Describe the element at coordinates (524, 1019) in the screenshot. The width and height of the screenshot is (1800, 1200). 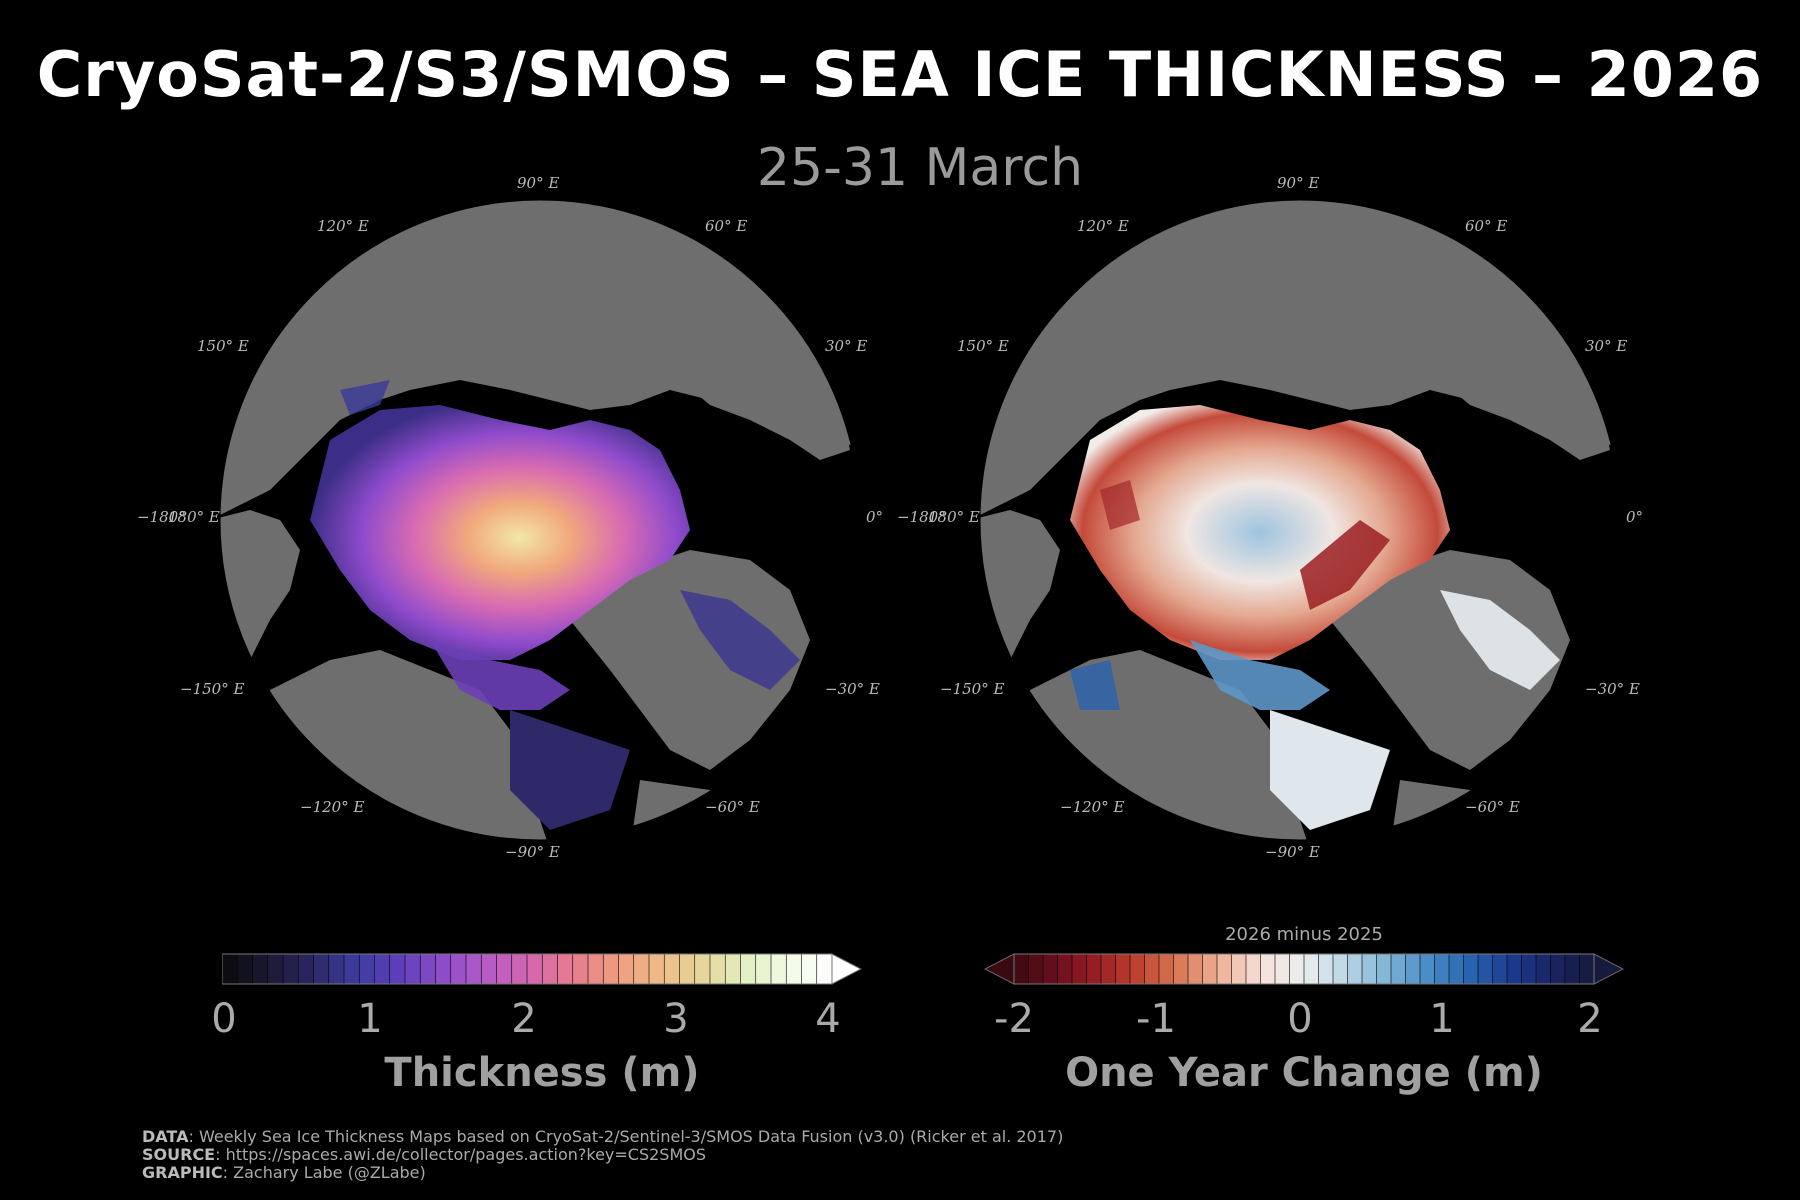
I see `colorbar-tick: 2` at that location.